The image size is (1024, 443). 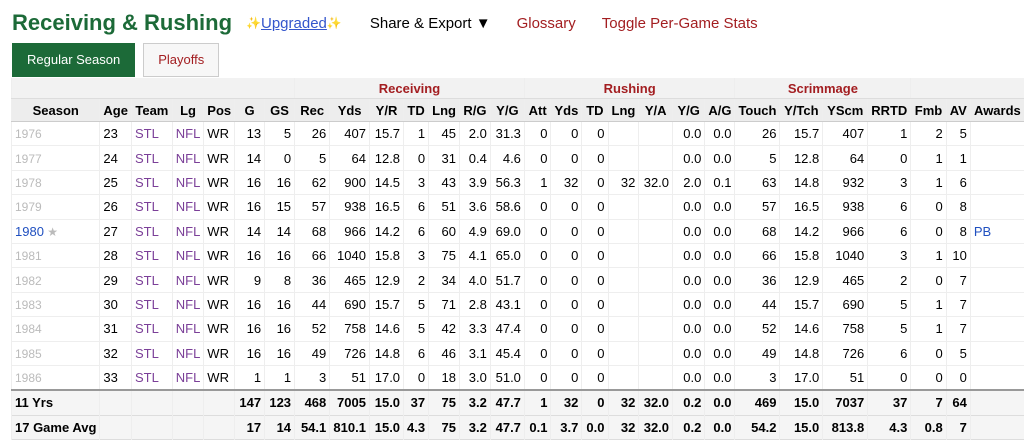 What do you see at coordinates (219, 182) in the screenshot?
I see `cell: WR` at bounding box center [219, 182].